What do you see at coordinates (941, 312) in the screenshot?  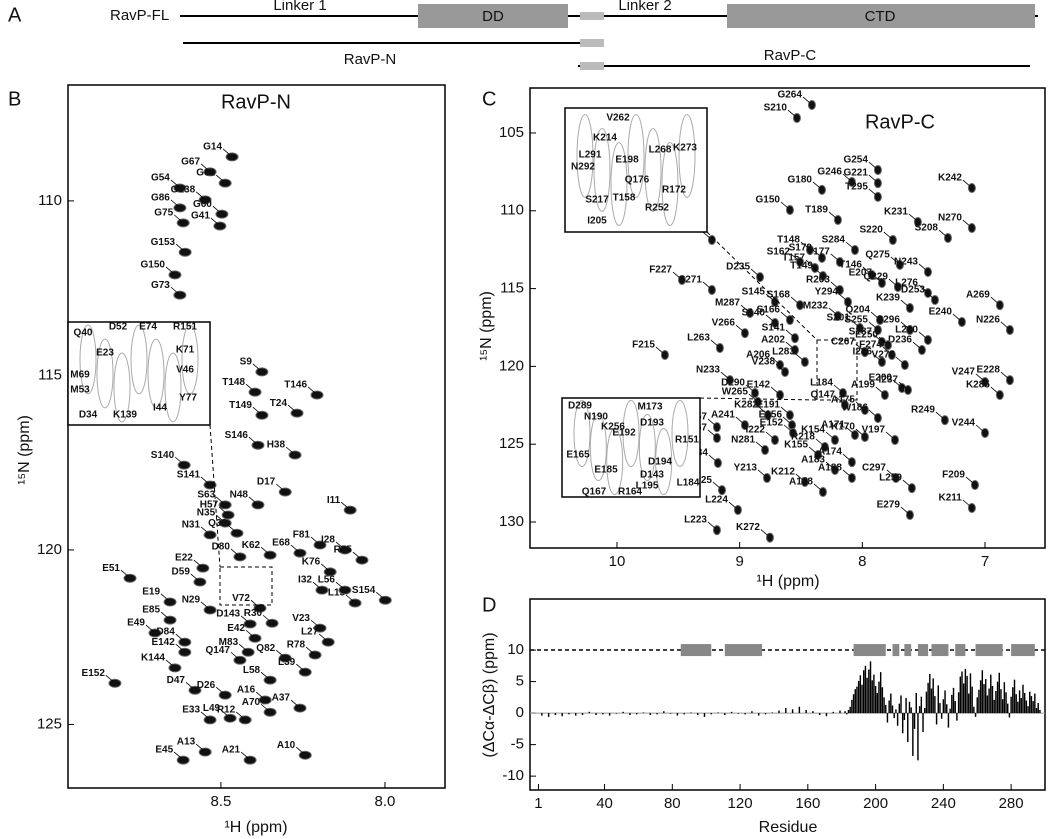 I see `peak-label: E240` at bounding box center [941, 312].